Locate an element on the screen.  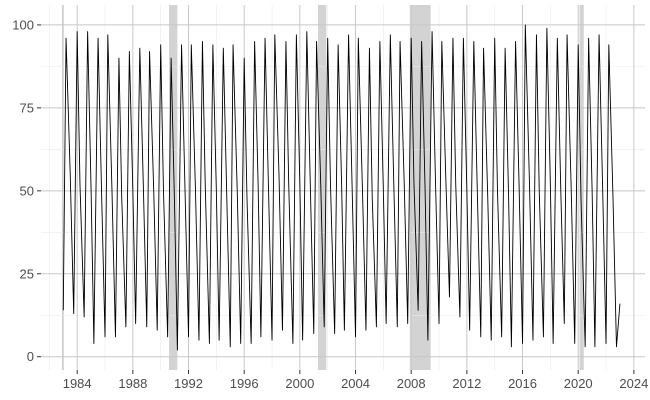
x-tick-label: 2008 is located at coordinates (411, 383).